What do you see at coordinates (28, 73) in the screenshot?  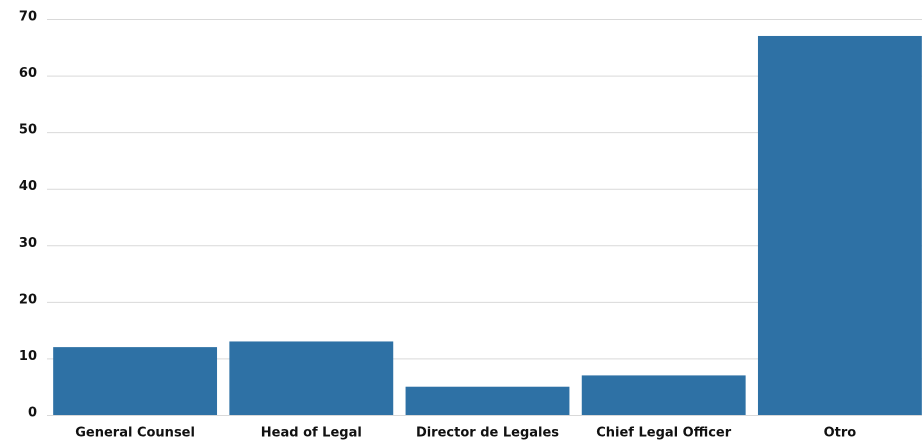 I see `y-tick-label: 60` at bounding box center [28, 73].